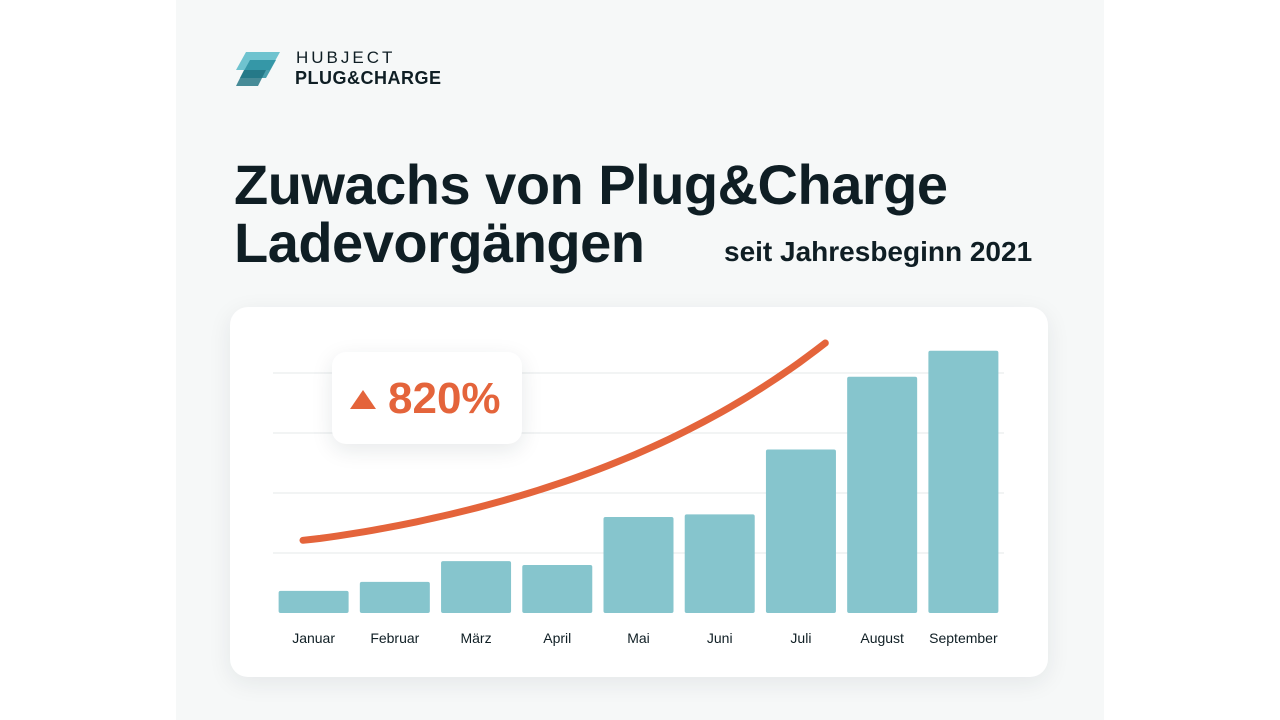 The width and height of the screenshot is (1280, 720). What do you see at coordinates (720, 638) in the screenshot?
I see `x-tick-label: Juni` at bounding box center [720, 638].